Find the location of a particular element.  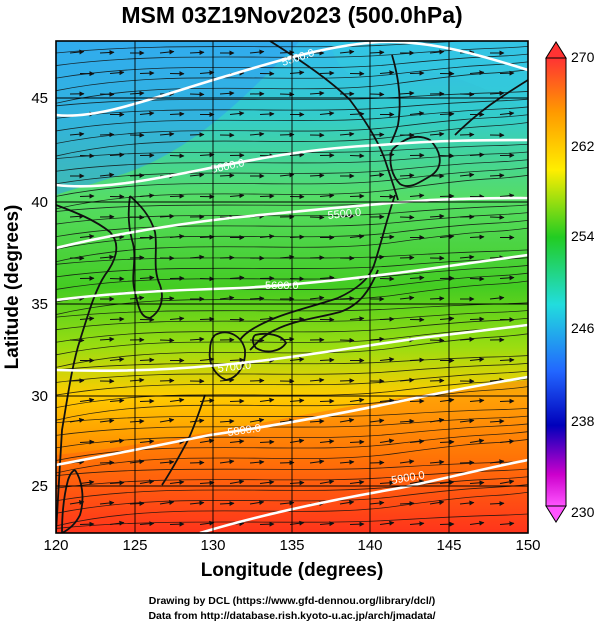

x-axis-label: Longitude (degrees) is located at coordinates (292, 570).